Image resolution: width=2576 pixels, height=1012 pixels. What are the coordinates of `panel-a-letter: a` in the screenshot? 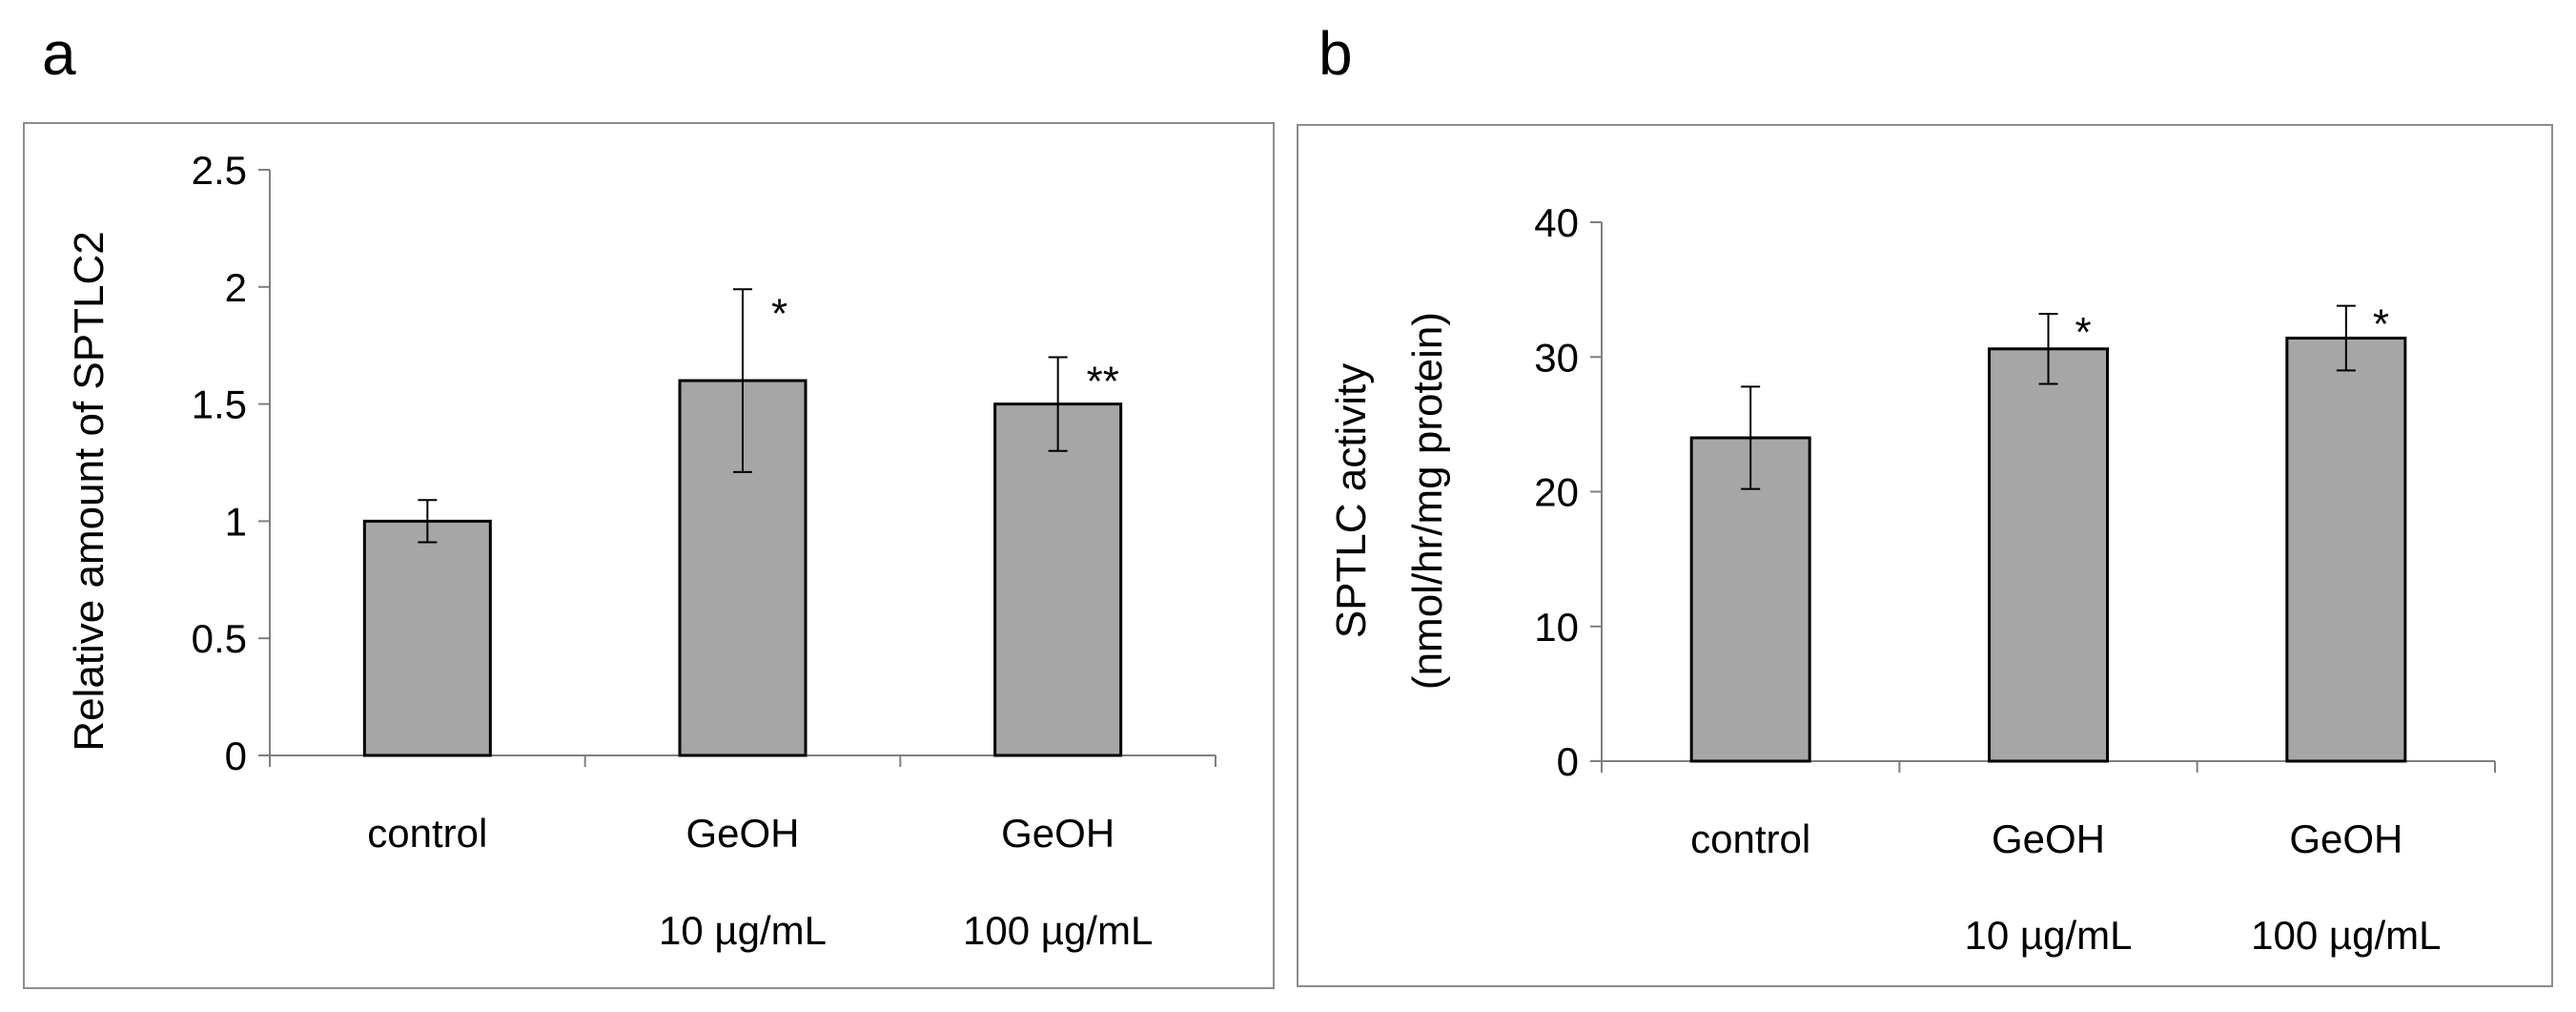 It's located at (59, 54).